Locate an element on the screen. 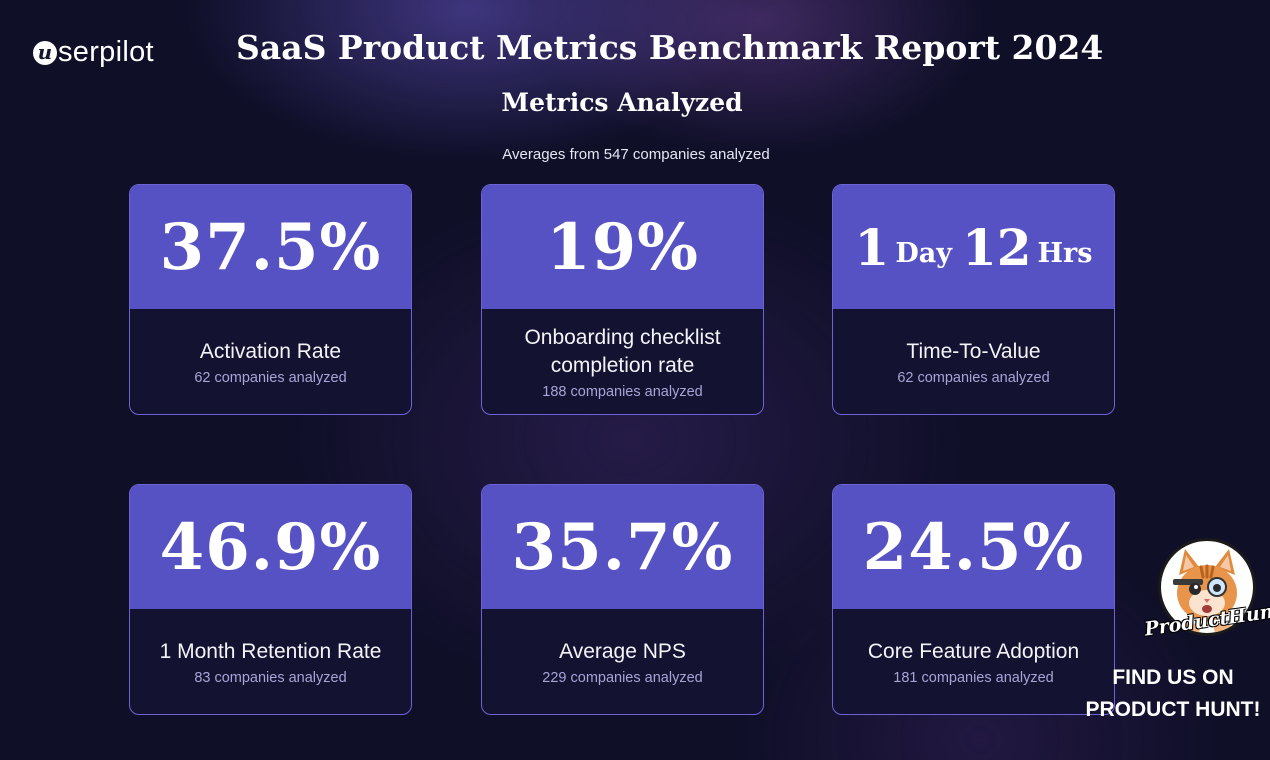  userpilot-logo-text: serpilot is located at coordinates (106, 52).